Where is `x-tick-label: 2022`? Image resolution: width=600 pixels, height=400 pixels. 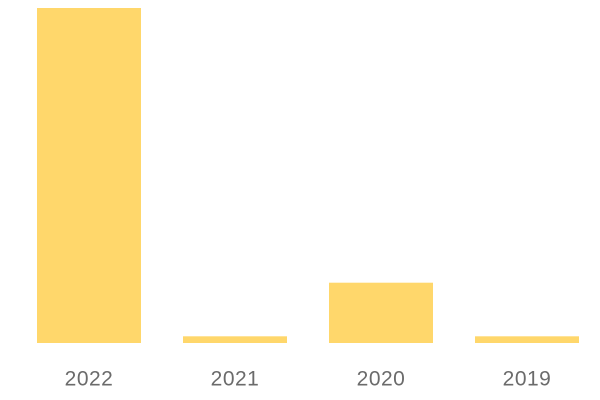 x-tick-label: 2022 is located at coordinates (89, 379).